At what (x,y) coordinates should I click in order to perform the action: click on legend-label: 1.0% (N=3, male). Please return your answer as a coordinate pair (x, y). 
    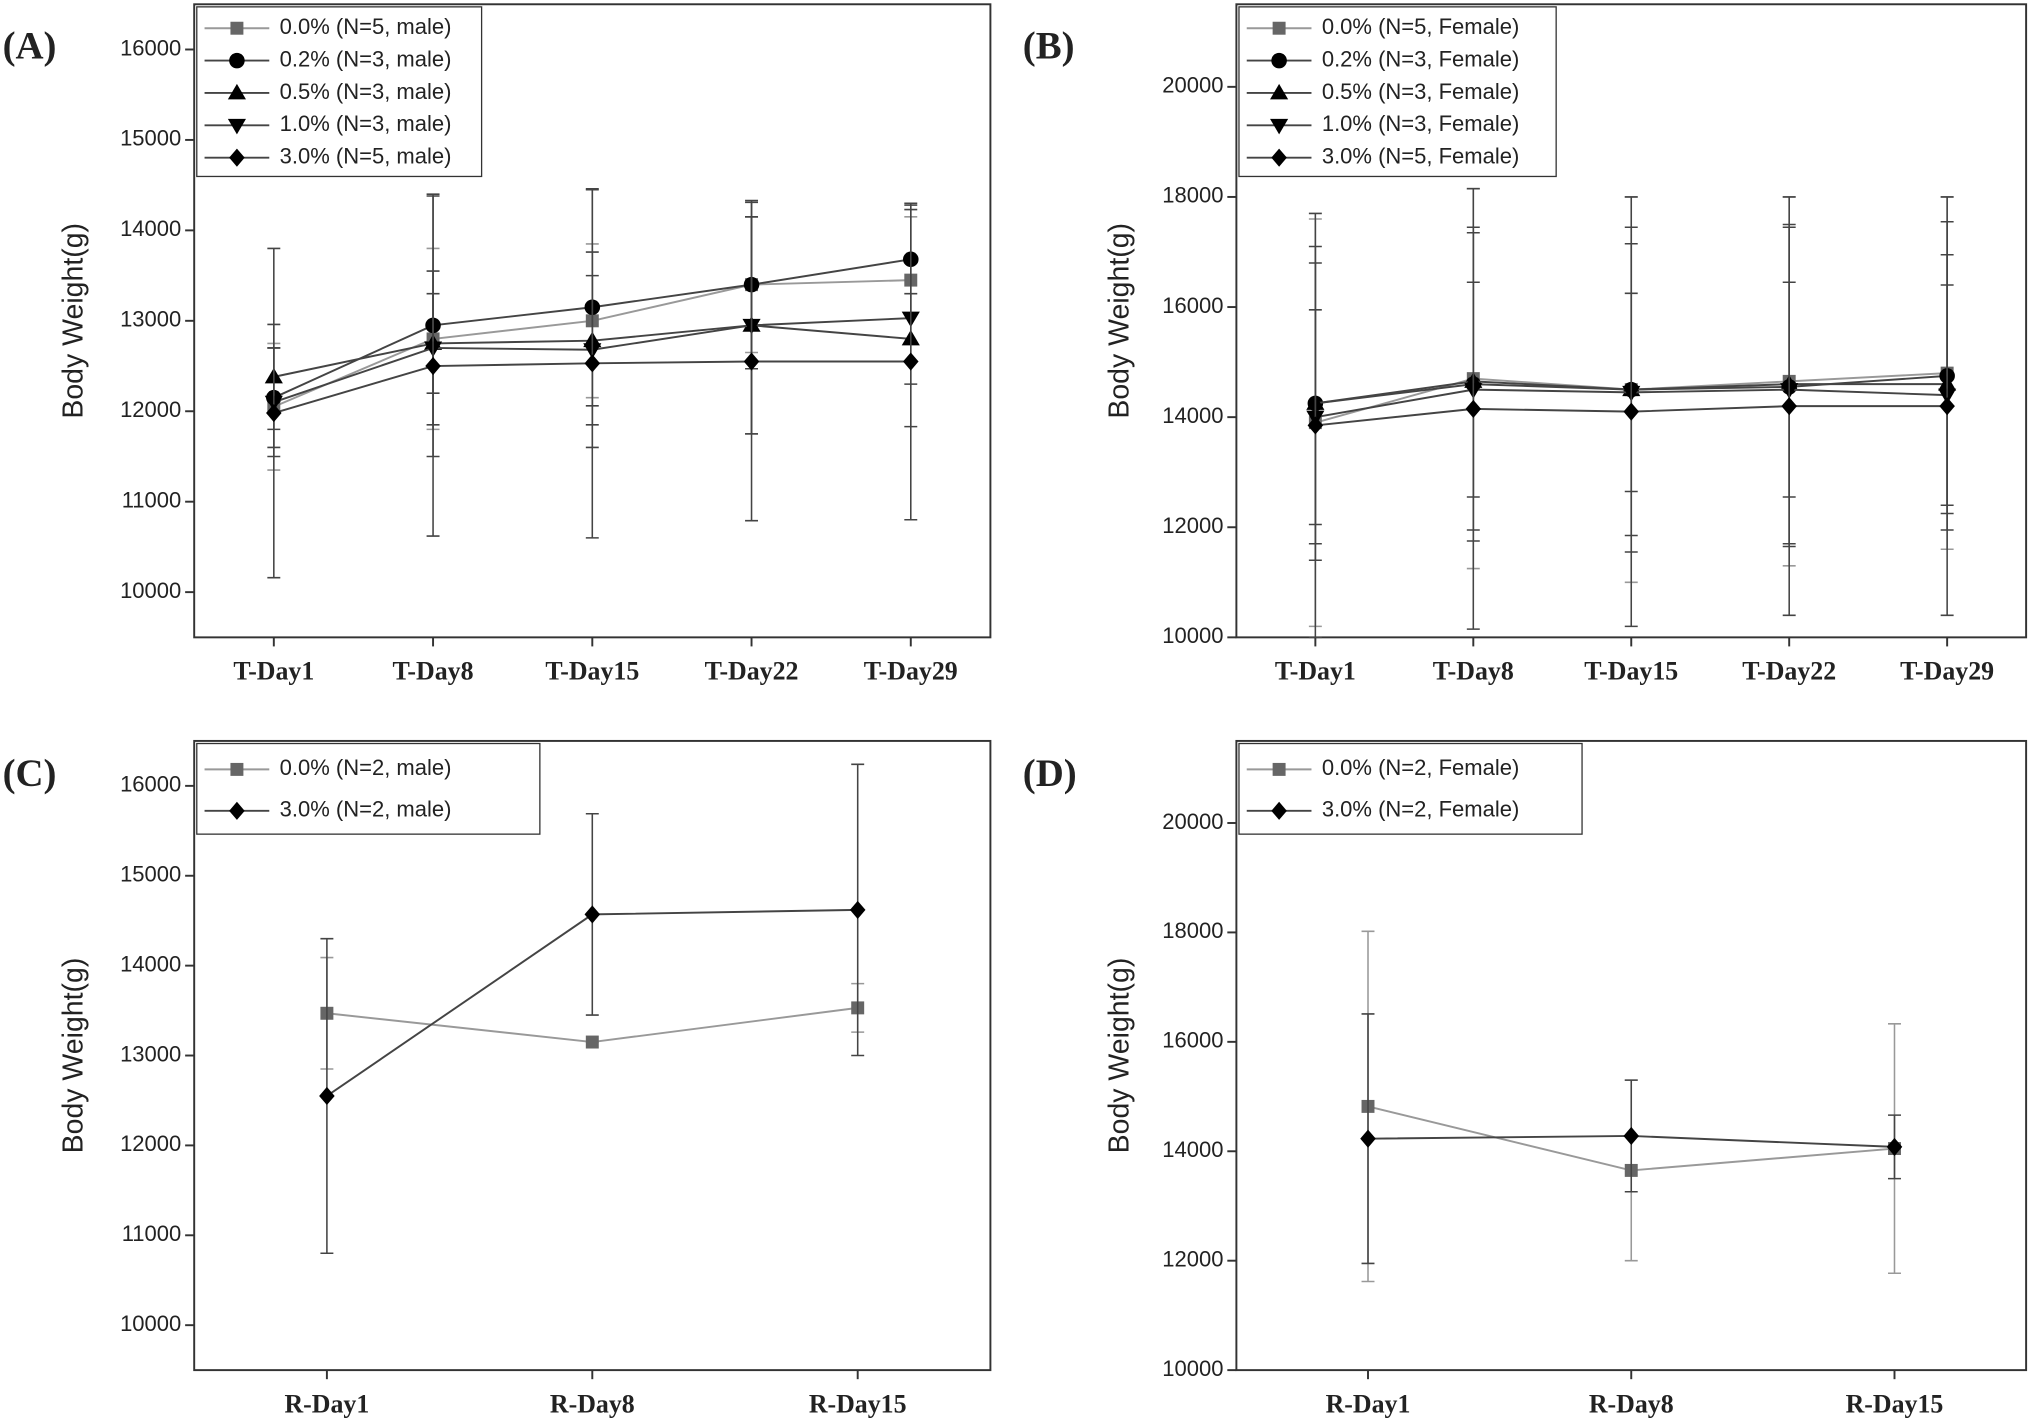
    Looking at the image, I should click on (366, 123).